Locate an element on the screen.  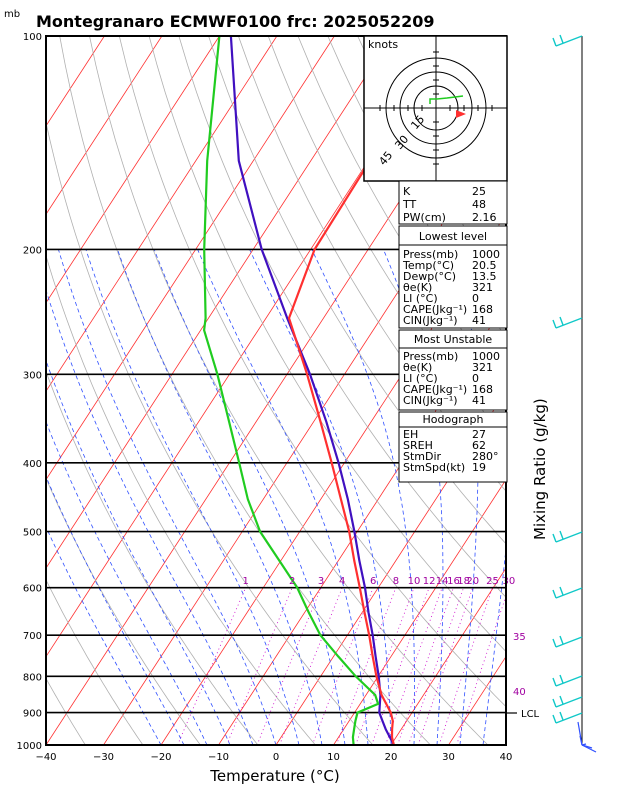
y-axis-title-right: Mixing Ratio (g/kg) is located at coordinates (540, 469).